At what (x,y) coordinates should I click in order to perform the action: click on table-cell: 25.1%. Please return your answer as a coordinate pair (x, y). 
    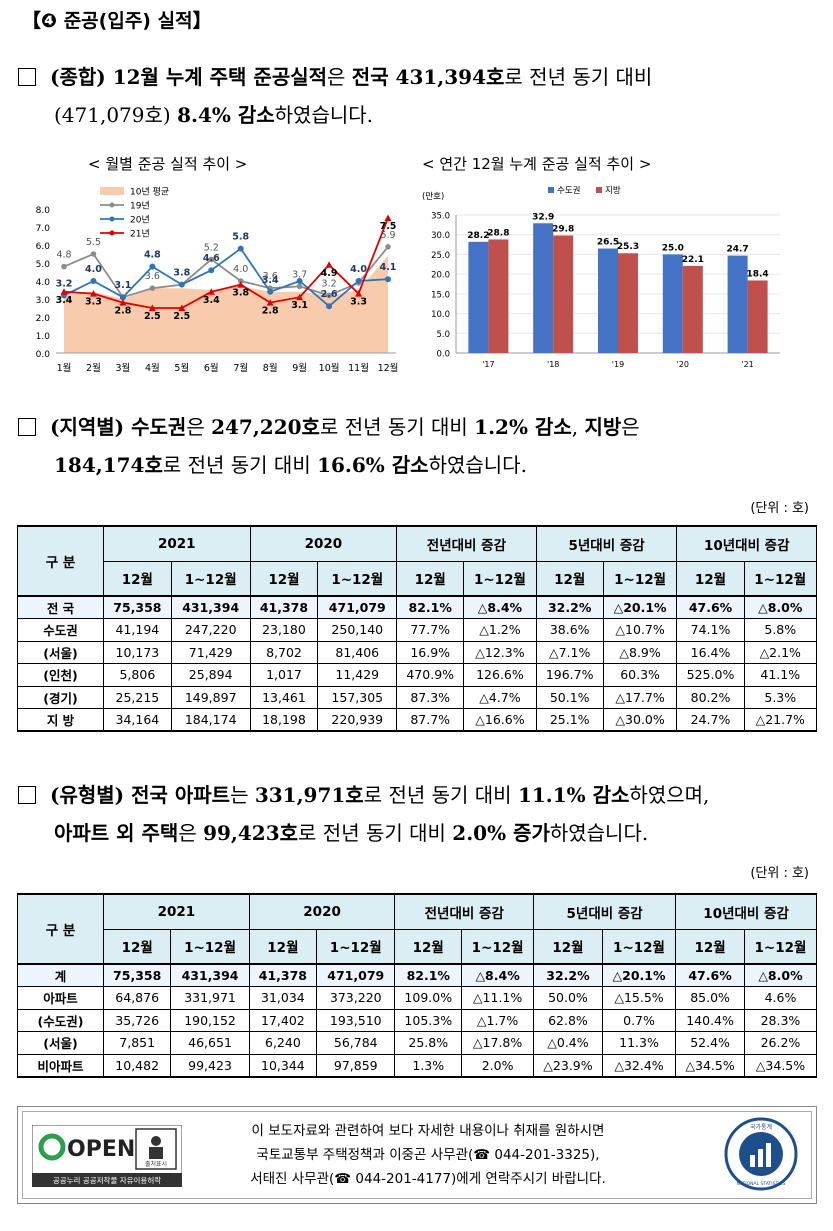
    Looking at the image, I should click on (569, 720).